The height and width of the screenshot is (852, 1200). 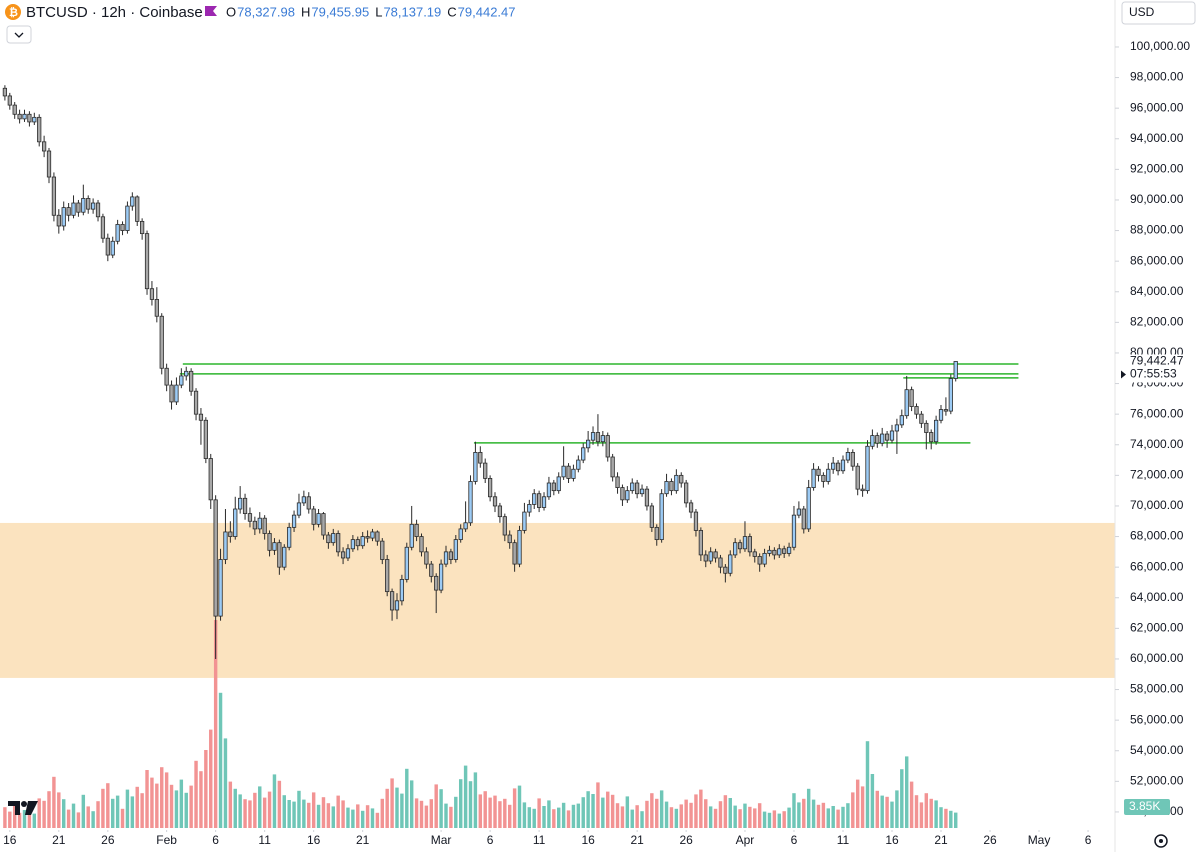 I want to click on x-tick-label: 6, so click(x=794, y=840).